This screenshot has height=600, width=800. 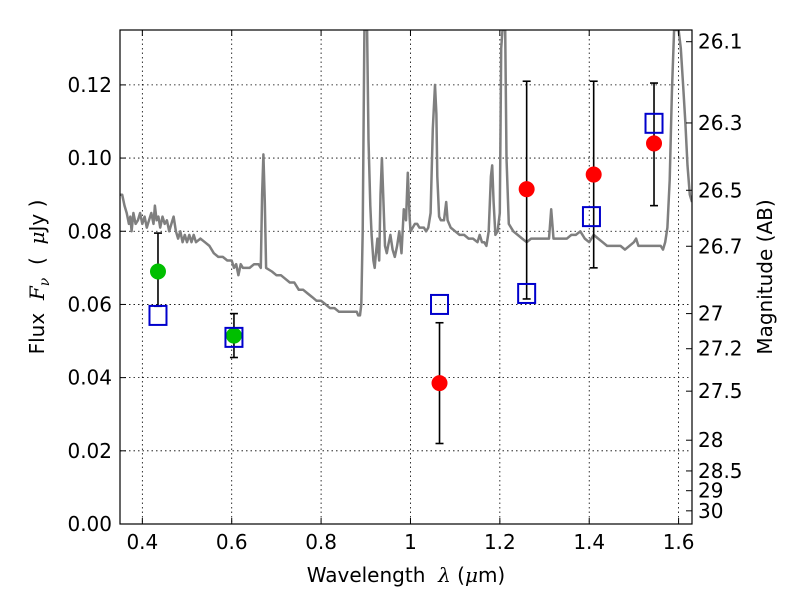 What do you see at coordinates (710, 314) in the screenshot?
I see `magnitude-tick-label: 27` at bounding box center [710, 314].